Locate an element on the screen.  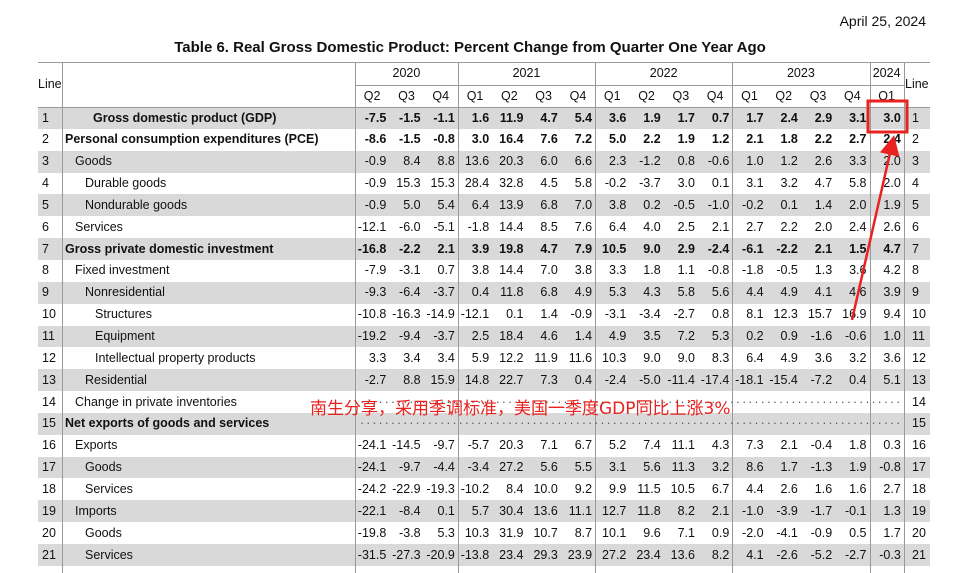
cell: 3.6 is located at coordinates (892, 357).